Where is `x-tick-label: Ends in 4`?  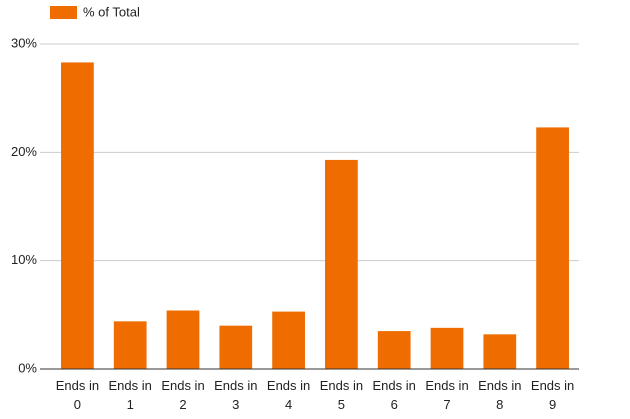
x-tick-label: Ends in 4 is located at coordinates (288, 395).